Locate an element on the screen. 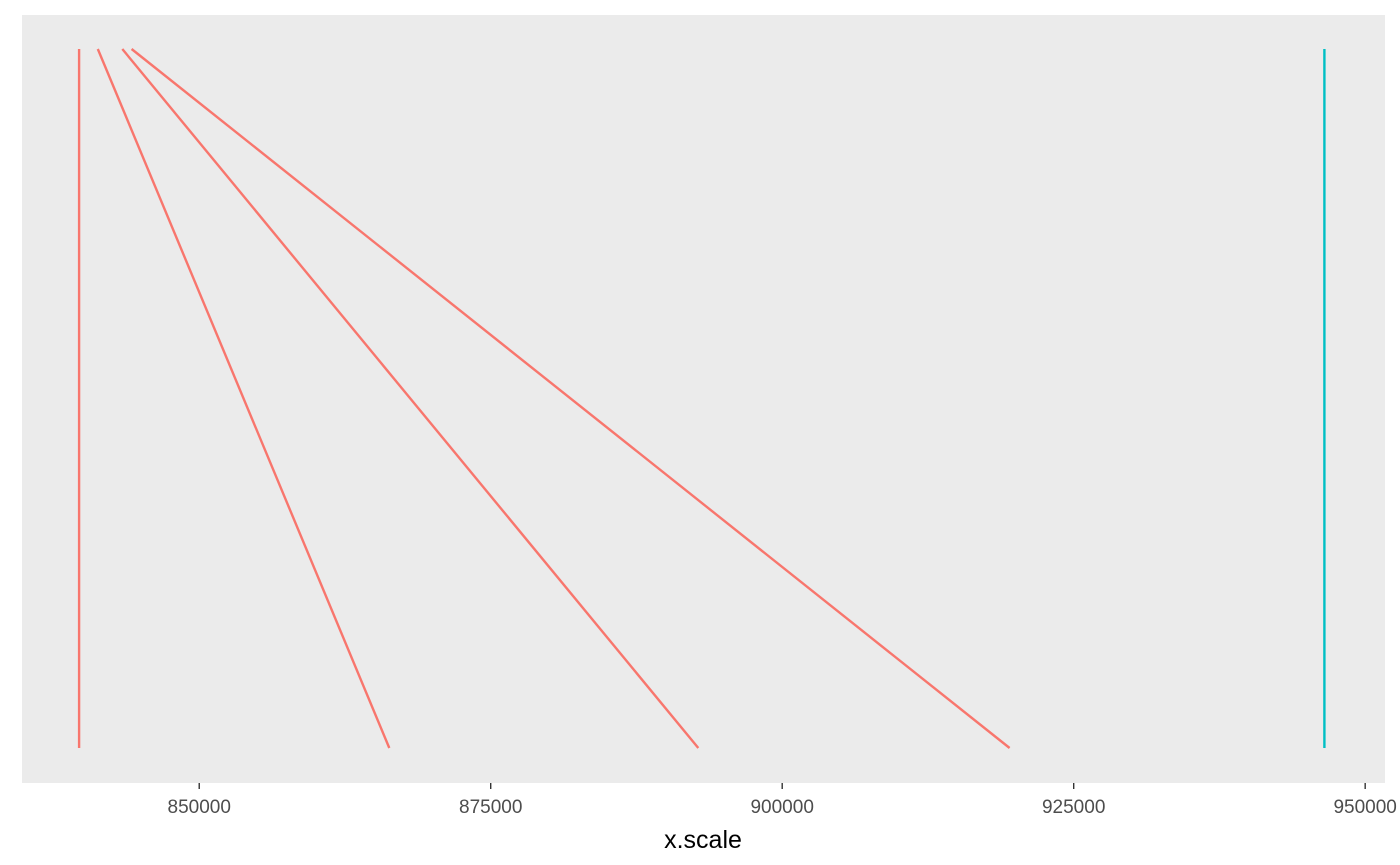  x-tick-label-4: 925000 is located at coordinates (1073, 807).